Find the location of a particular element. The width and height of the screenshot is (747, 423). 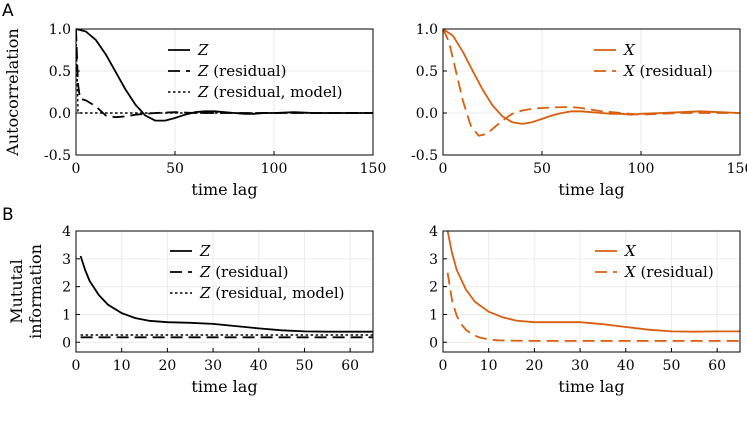

panel-letter-b: B is located at coordinates (8, 215).